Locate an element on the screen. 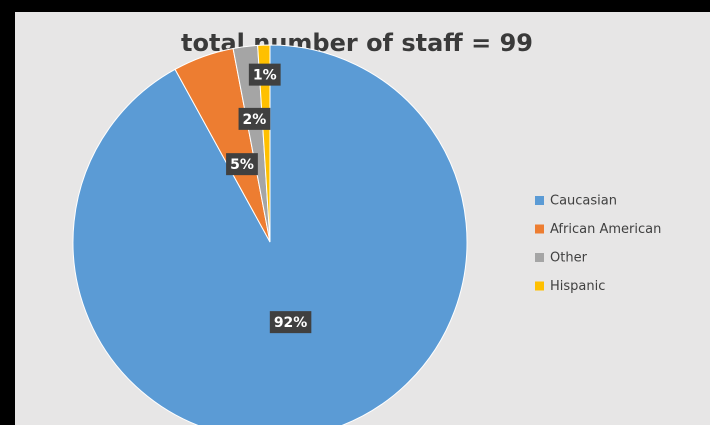 The image size is (710, 425). data-label: 5% is located at coordinates (242, 165).